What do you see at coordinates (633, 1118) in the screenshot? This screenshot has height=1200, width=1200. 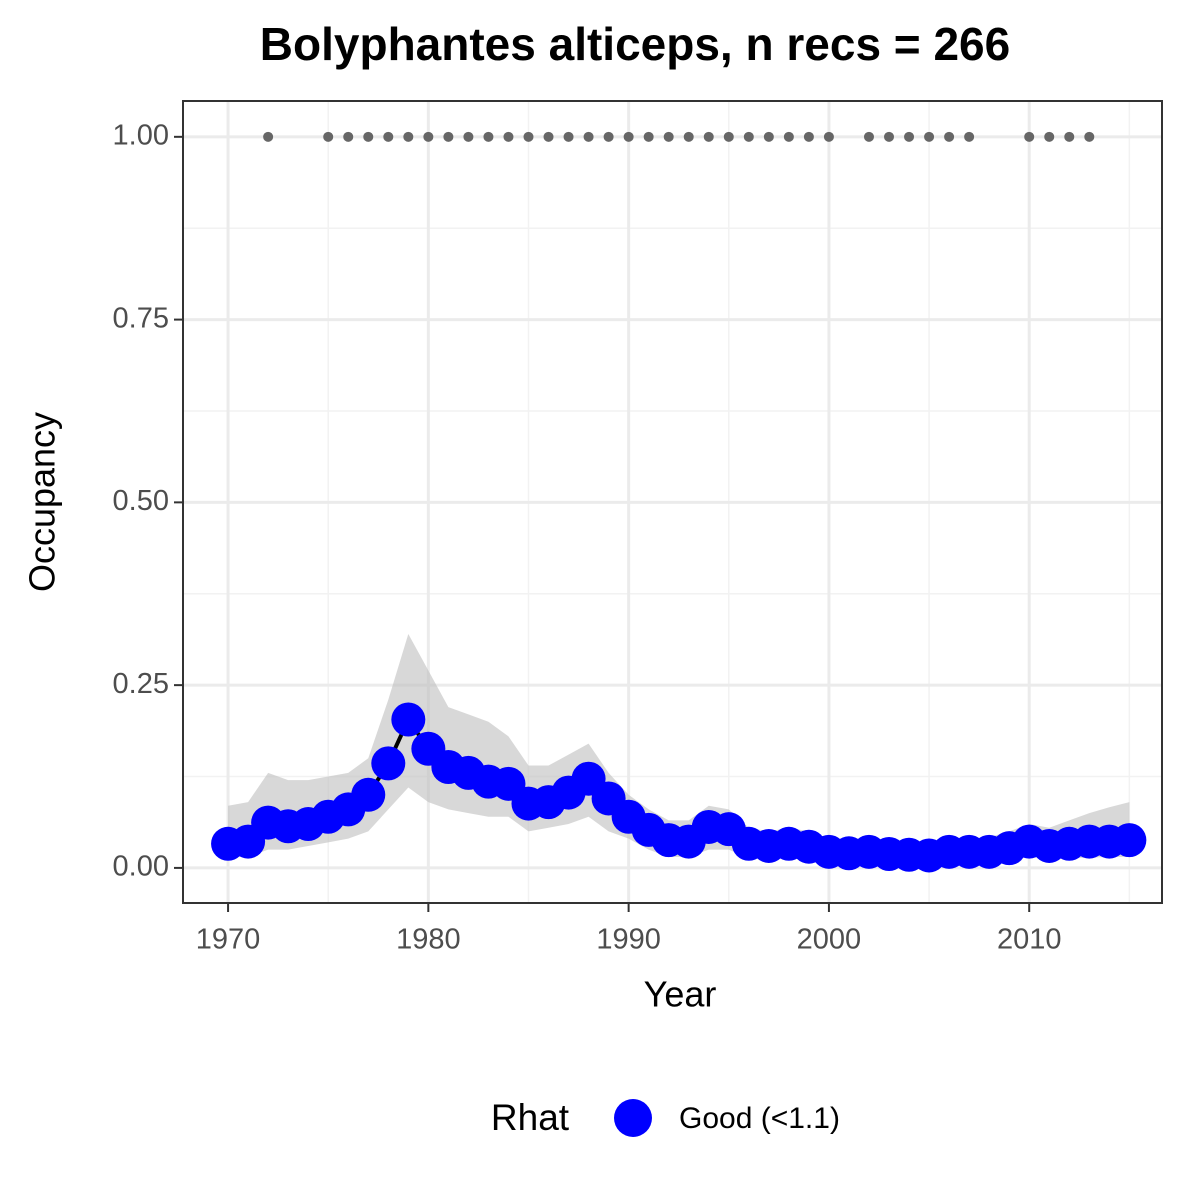 I see `legend-swatch` at bounding box center [633, 1118].